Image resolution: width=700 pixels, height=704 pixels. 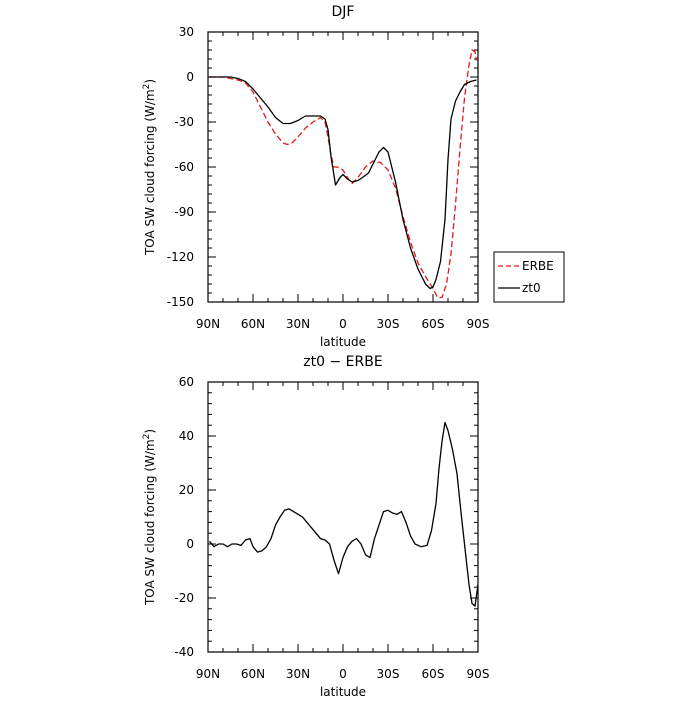 What do you see at coordinates (186, 490) in the screenshot?
I see `y-tick-label: 20` at bounding box center [186, 490].